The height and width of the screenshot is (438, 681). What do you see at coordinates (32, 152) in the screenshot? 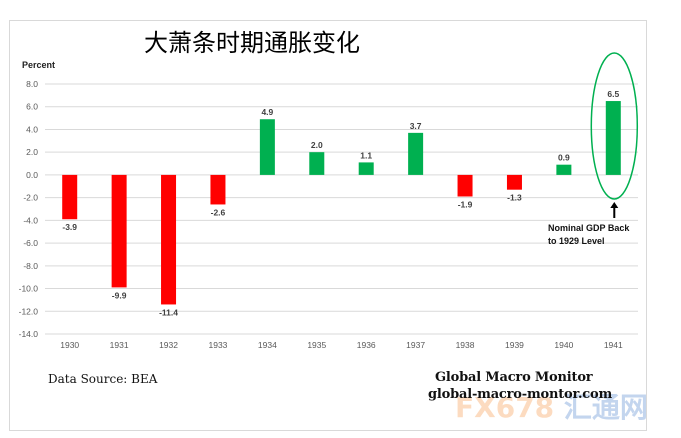
I see `y-tick-label: 2.0` at bounding box center [32, 152].